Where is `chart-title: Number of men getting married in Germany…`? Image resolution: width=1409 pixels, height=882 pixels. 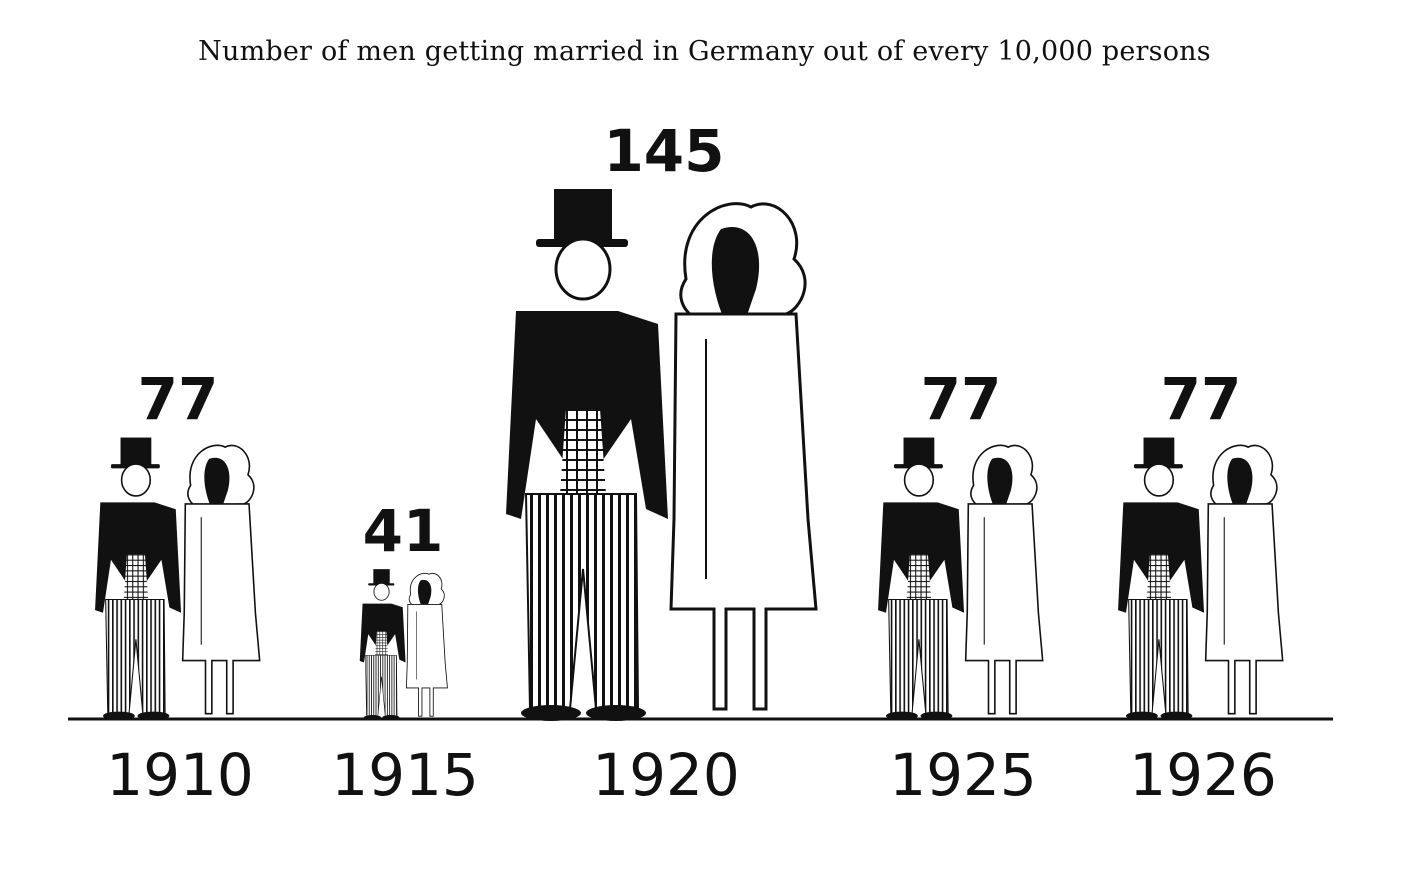 chart-title: Number of men getting married in Germany… is located at coordinates (704, 51).